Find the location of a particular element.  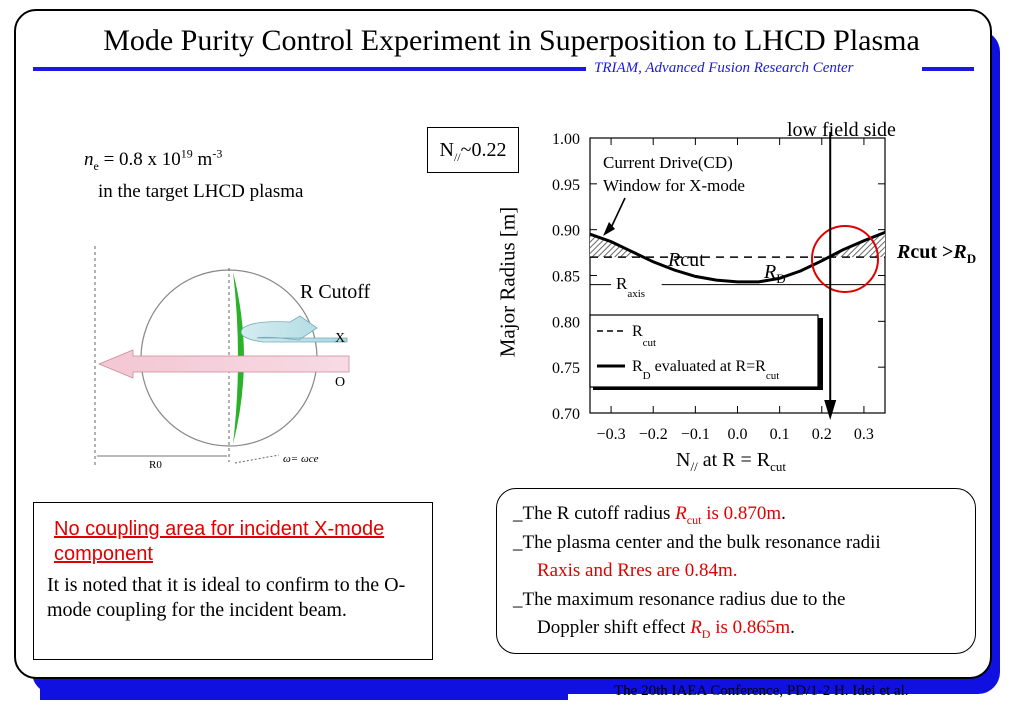

chart-series is located at coordinates (737, 258).